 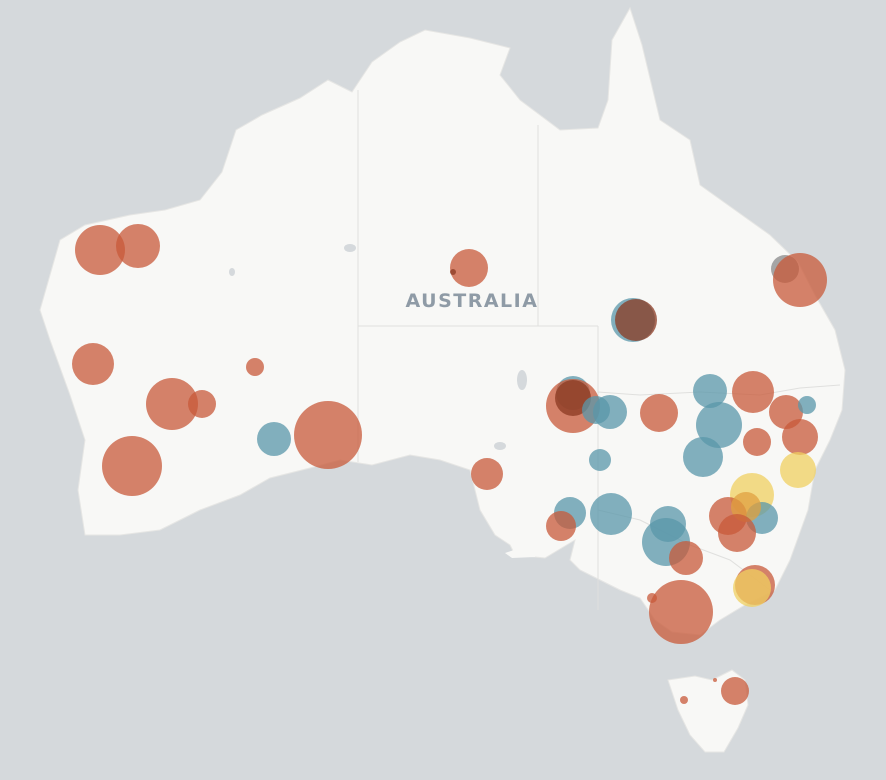 I want to click on kangaroo-island, so click(x=522, y=553).